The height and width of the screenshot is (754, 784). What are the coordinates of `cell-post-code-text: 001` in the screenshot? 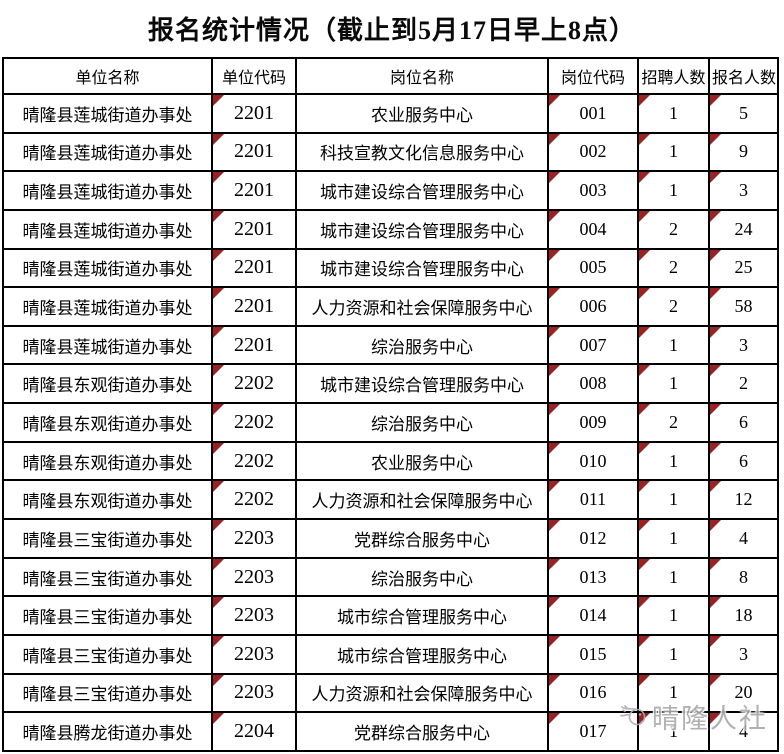 It's located at (593, 112).